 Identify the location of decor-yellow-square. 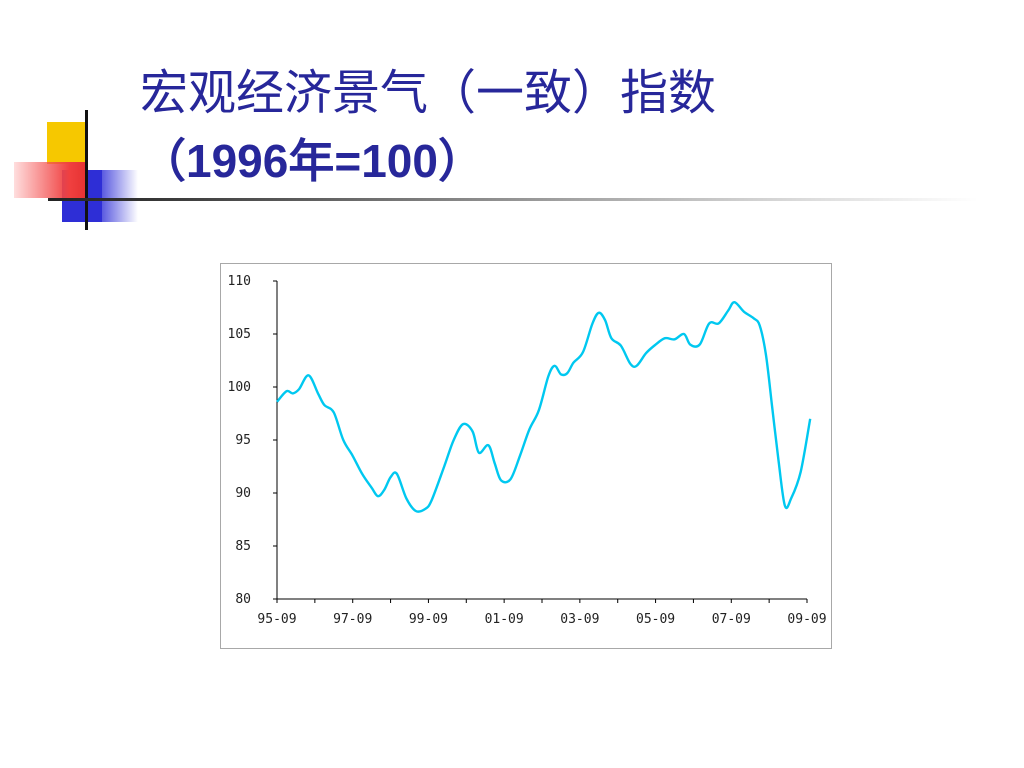
(67, 143).